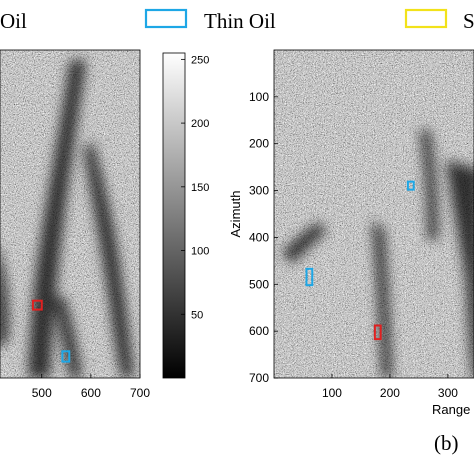 The width and height of the screenshot is (474, 474). Describe the element at coordinates (42, 393) in the screenshot. I see `left-xtick-label-500: 500` at that location.